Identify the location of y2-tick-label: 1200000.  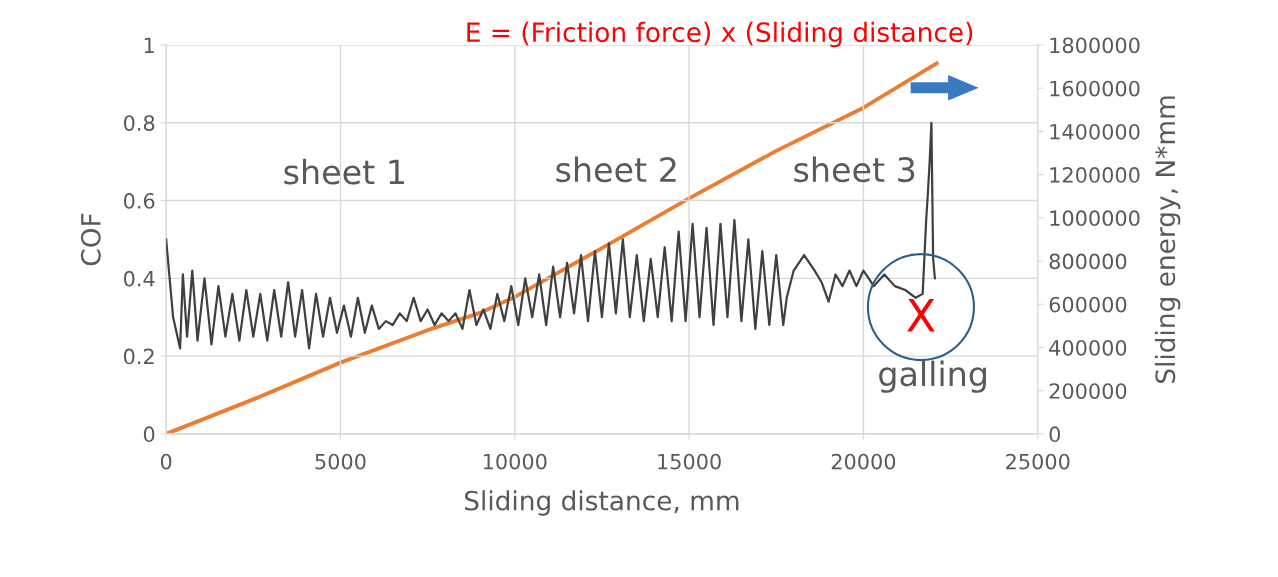
(1095, 175).